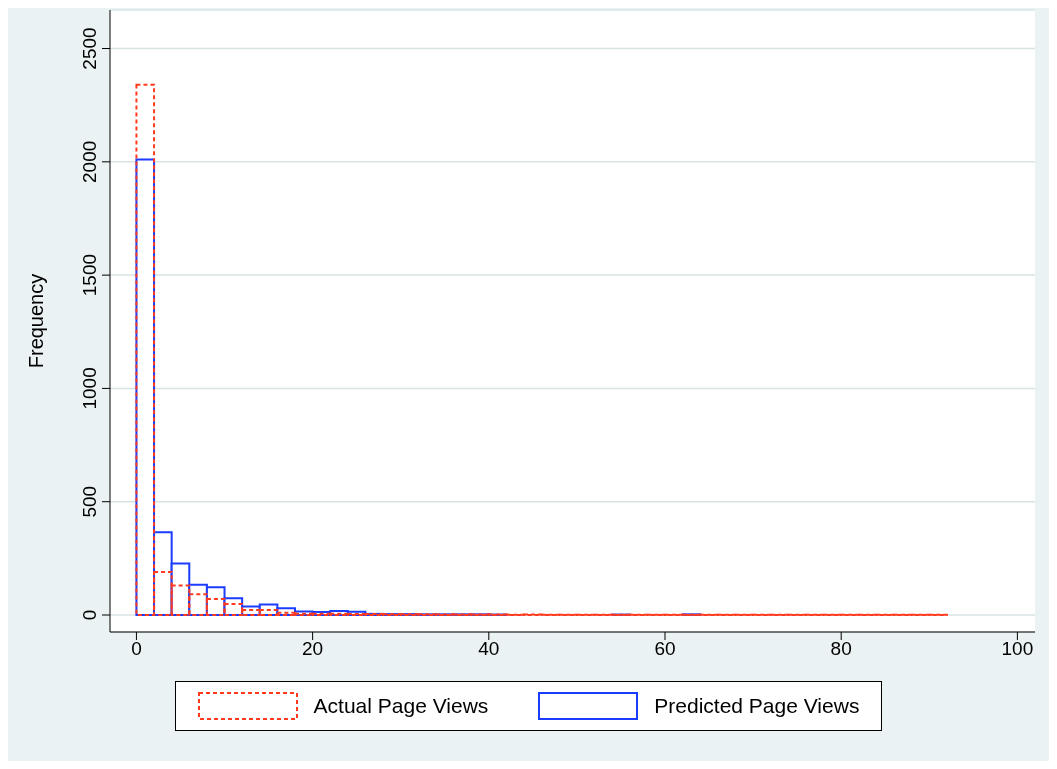 The width and height of the screenshot is (1057, 769). What do you see at coordinates (665, 649) in the screenshot?
I see `x-tick-label: 60` at bounding box center [665, 649].